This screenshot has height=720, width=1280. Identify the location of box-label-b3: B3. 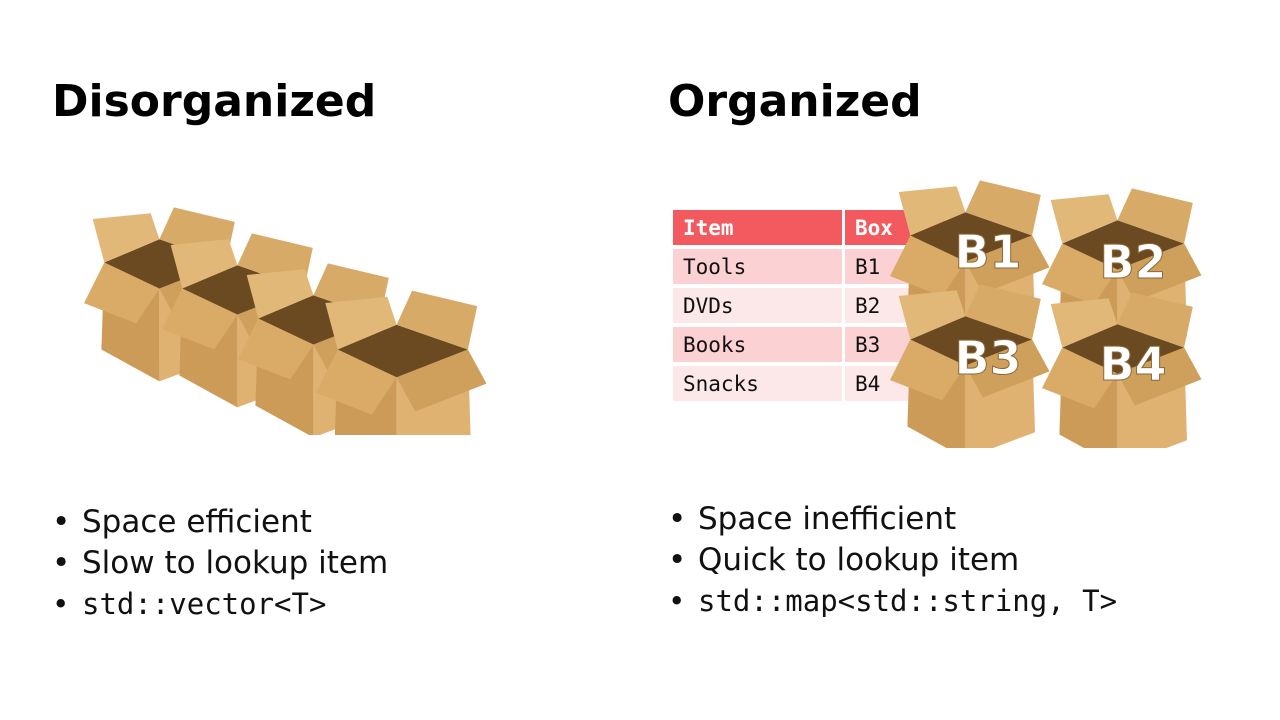
(987, 358).